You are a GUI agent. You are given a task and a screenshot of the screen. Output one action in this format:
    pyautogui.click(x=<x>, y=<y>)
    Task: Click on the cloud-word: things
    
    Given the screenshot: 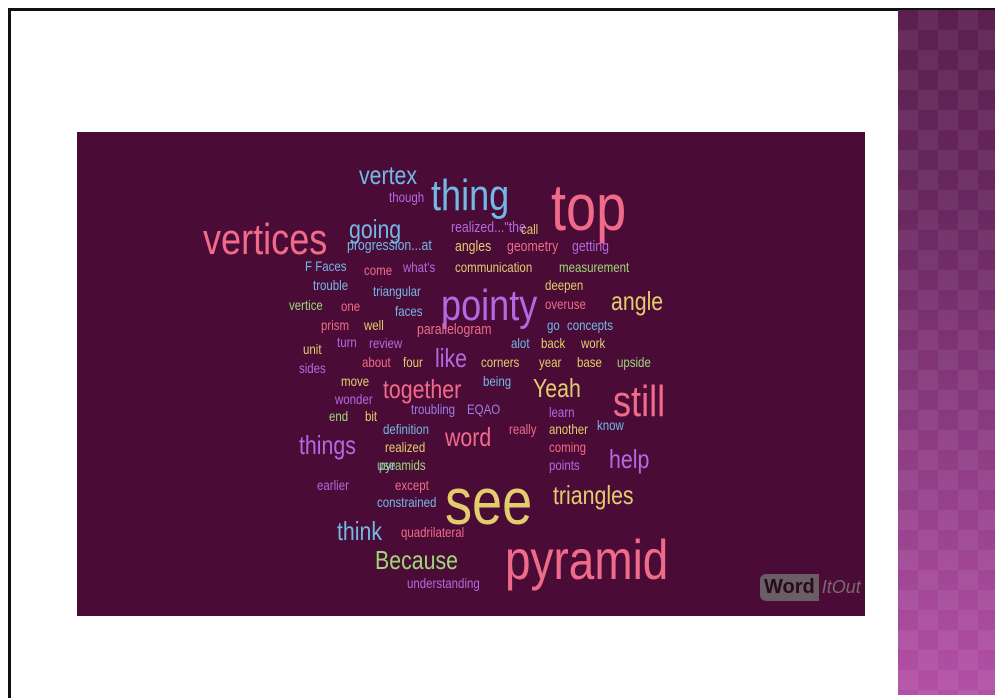 What is the action you would take?
    pyautogui.click(x=327, y=445)
    